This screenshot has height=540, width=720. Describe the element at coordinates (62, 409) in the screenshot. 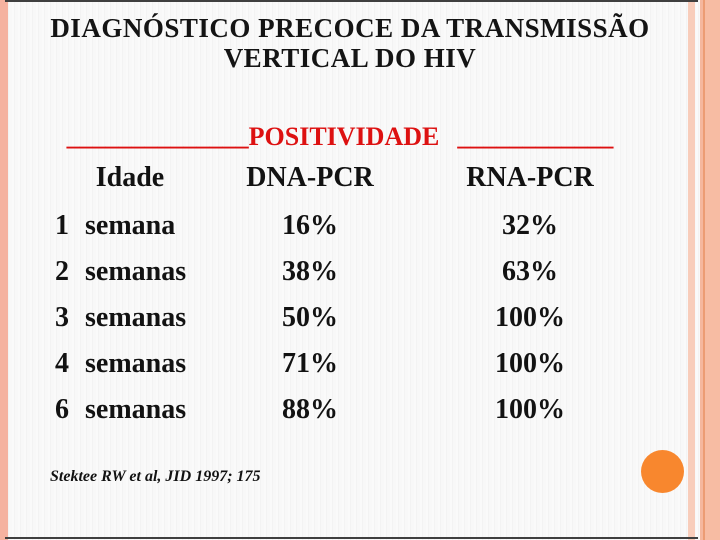

I see `row-idade-number: 6` at that location.